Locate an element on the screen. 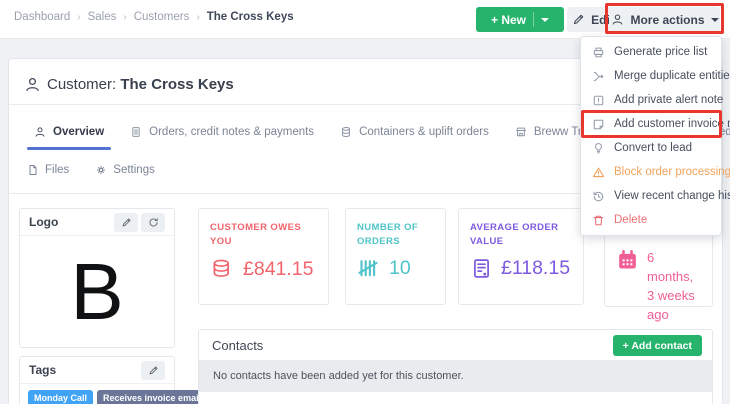 The height and width of the screenshot is (404, 730). tab-orders-credit-notes-payments: Orders, credit notes & payments is located at coordinates (222, 132).